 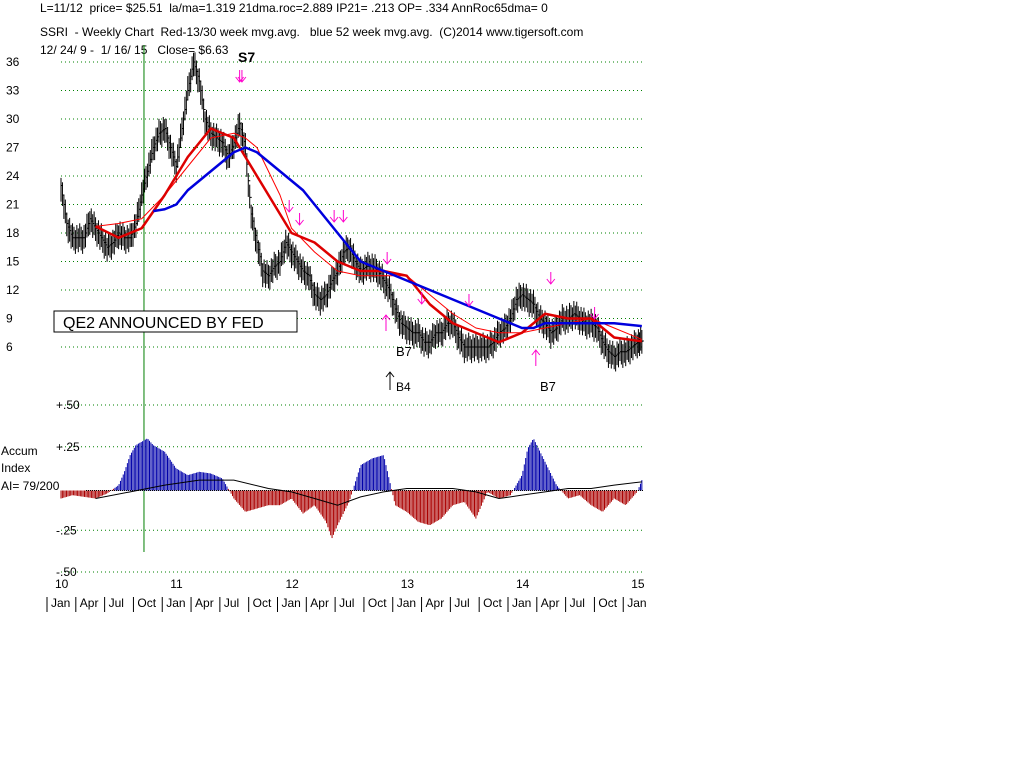 I want to click on x-year-label: 14, so click(x=523, y=584).